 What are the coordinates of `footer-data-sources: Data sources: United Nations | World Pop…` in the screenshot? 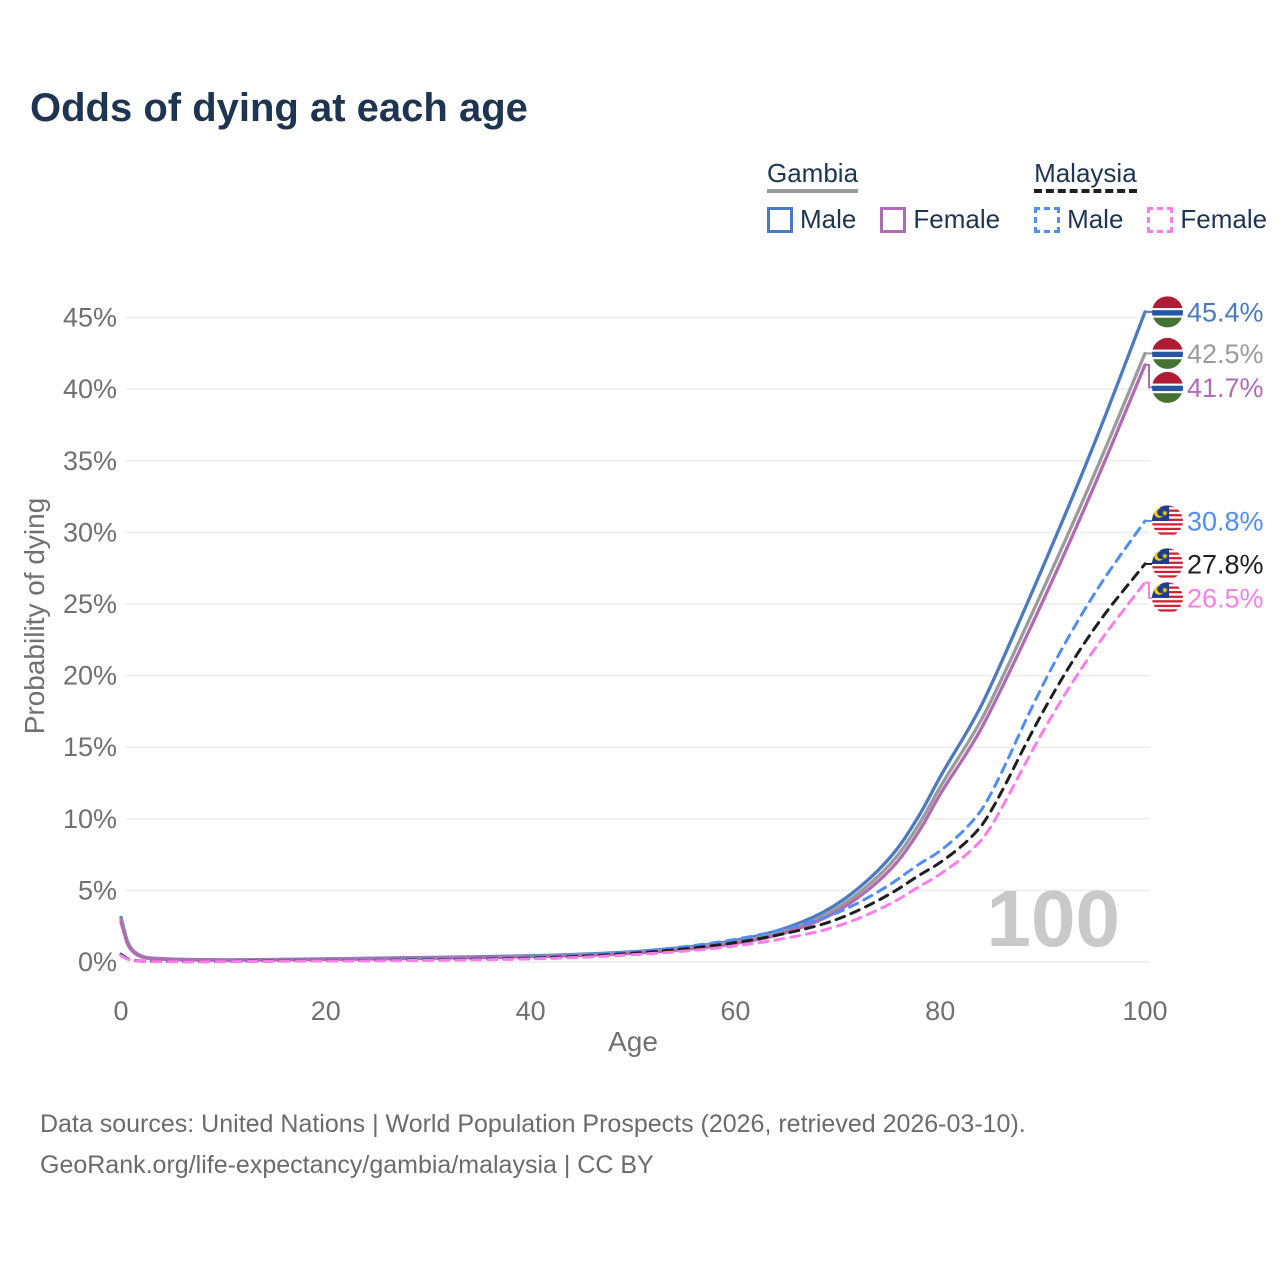 It's located at (533, 1124).